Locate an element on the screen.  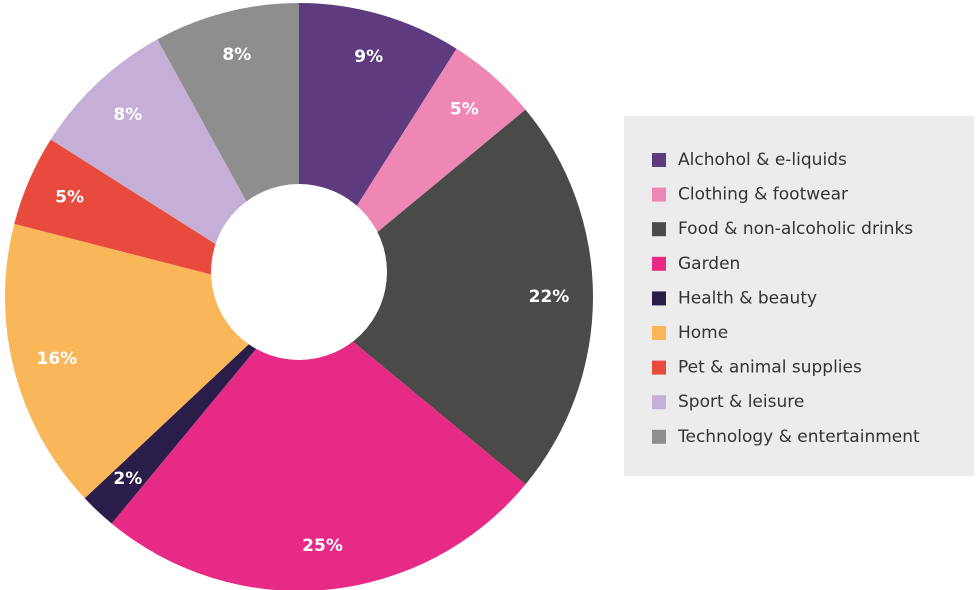
slice is located at coordinates (191, 410).